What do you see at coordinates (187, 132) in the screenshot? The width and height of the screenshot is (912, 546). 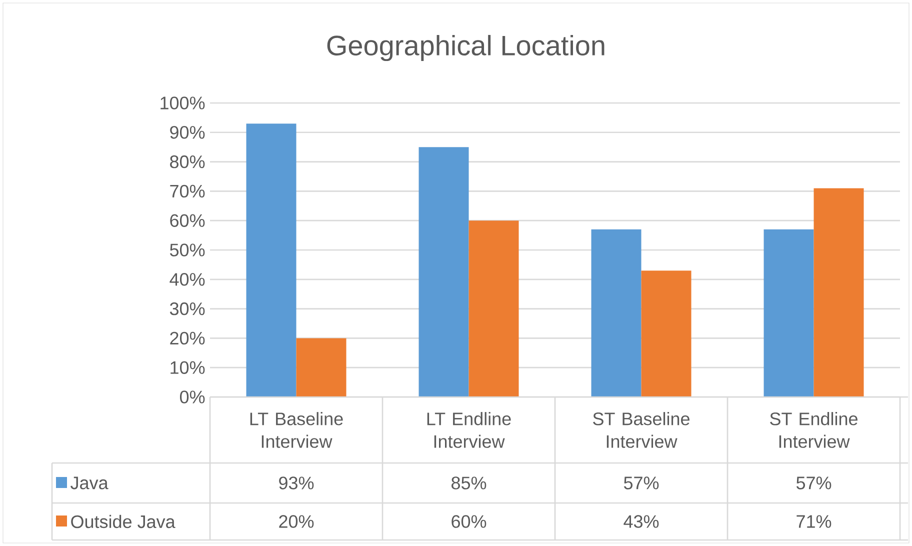 I see `y-tick-label: 90%` at bounding box center [187, 132].